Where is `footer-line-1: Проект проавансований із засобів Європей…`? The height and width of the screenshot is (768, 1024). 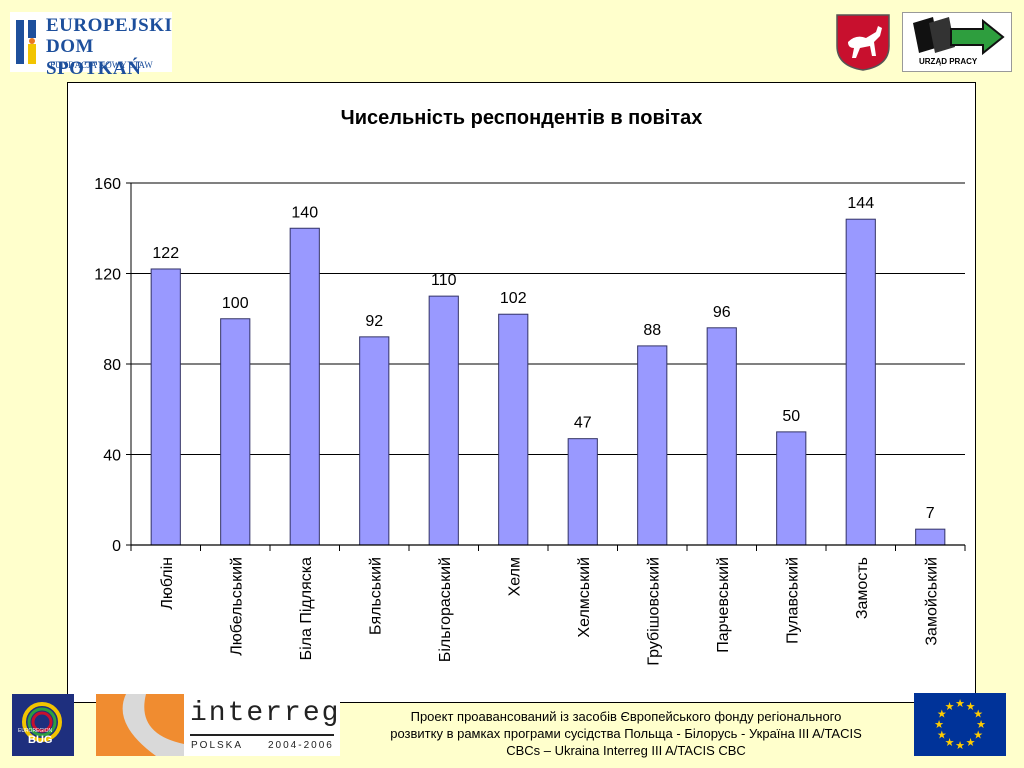
footer-line-1: Проект проавансований із засобів Європей… is located at coordinates (626, 716).